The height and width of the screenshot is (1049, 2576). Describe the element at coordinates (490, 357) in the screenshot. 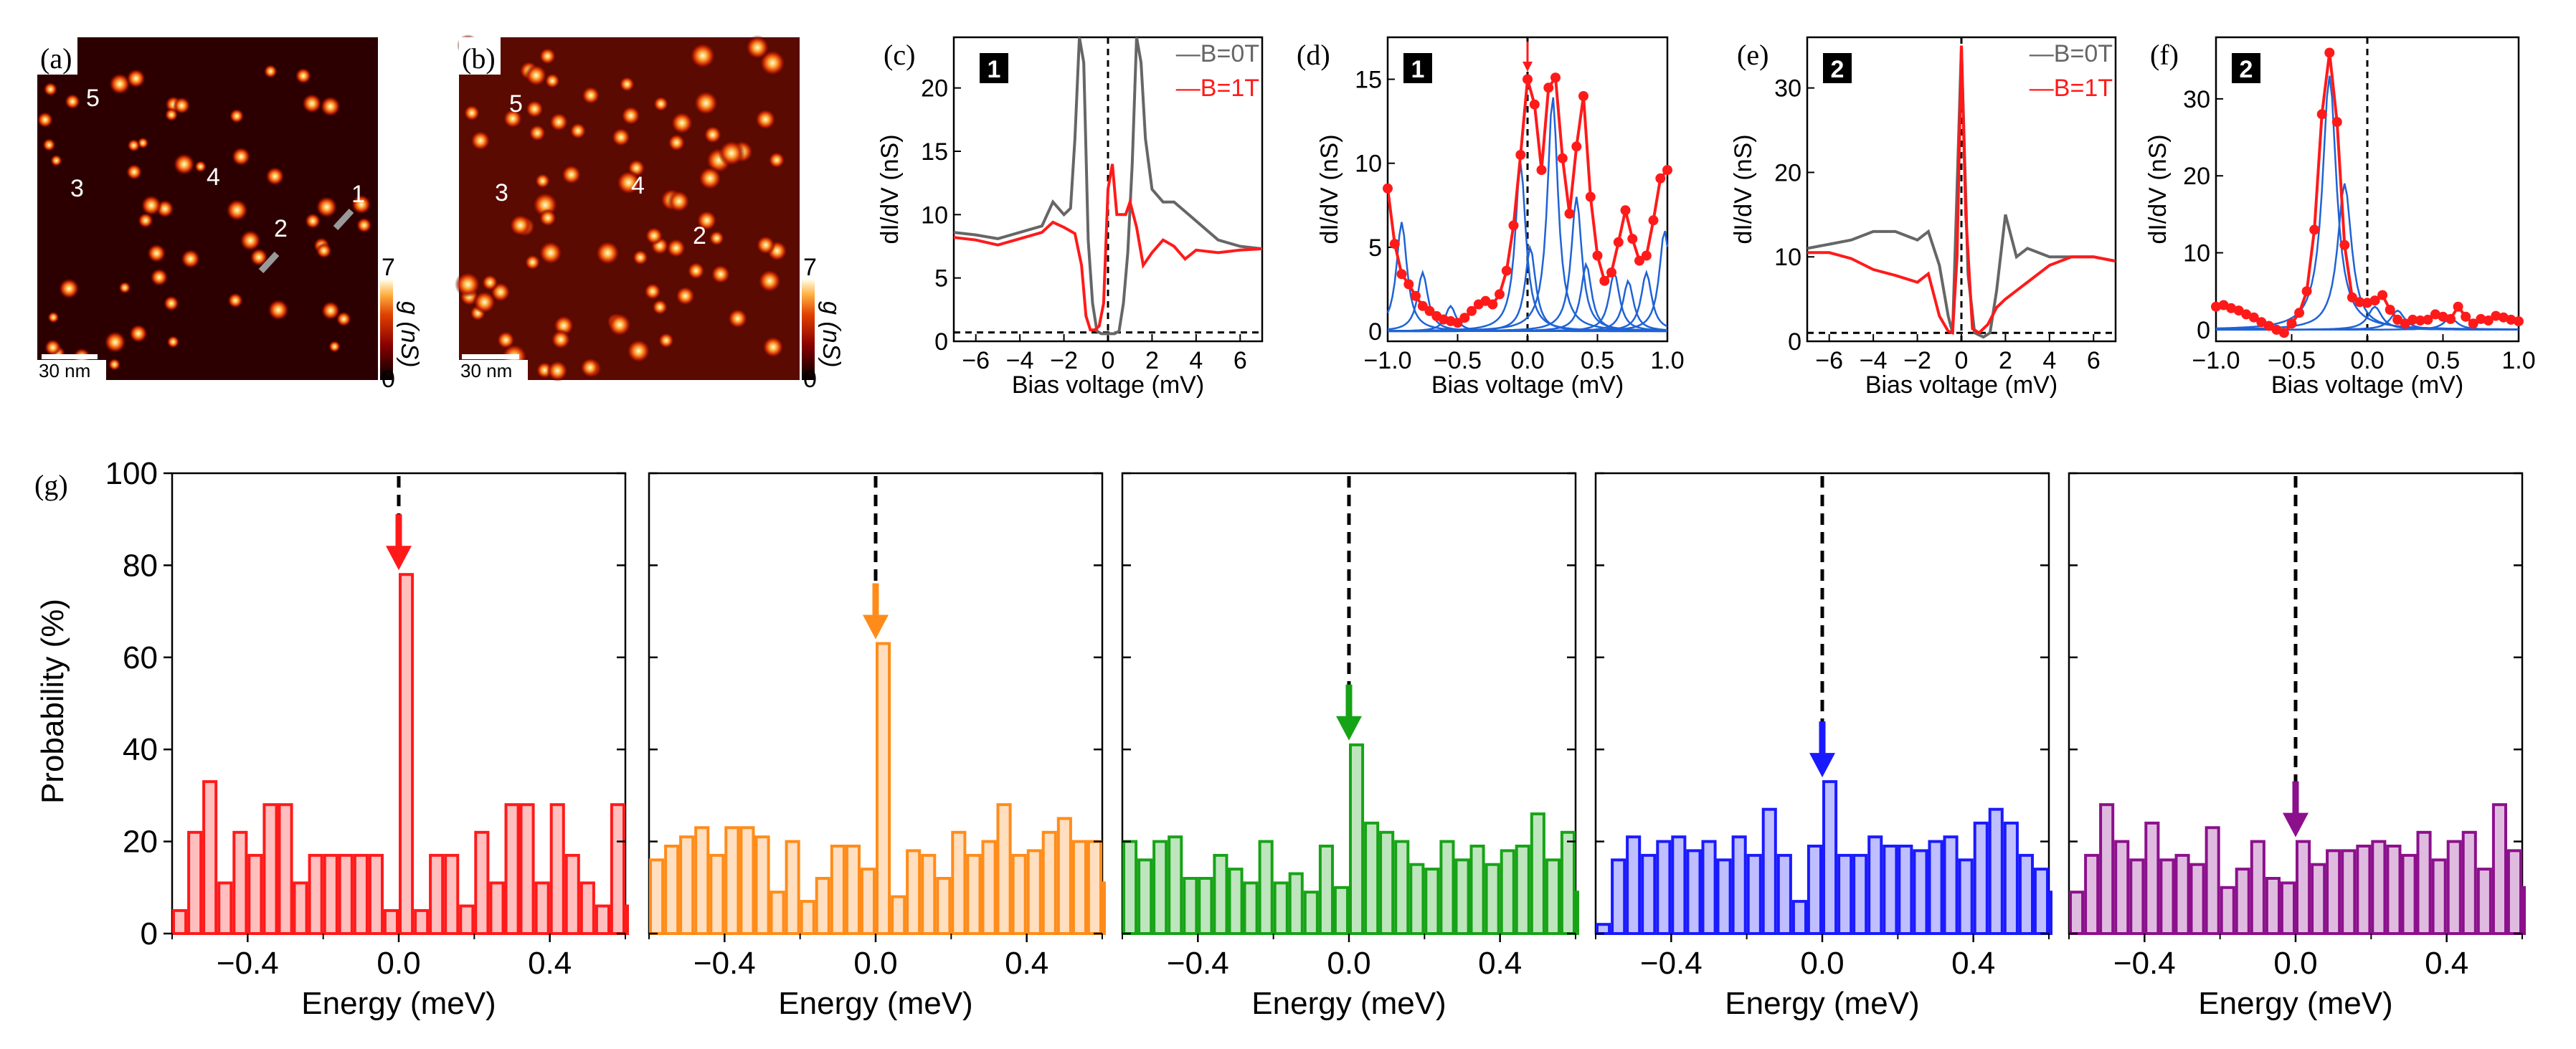

I see `map-b-scalebar` at that location.